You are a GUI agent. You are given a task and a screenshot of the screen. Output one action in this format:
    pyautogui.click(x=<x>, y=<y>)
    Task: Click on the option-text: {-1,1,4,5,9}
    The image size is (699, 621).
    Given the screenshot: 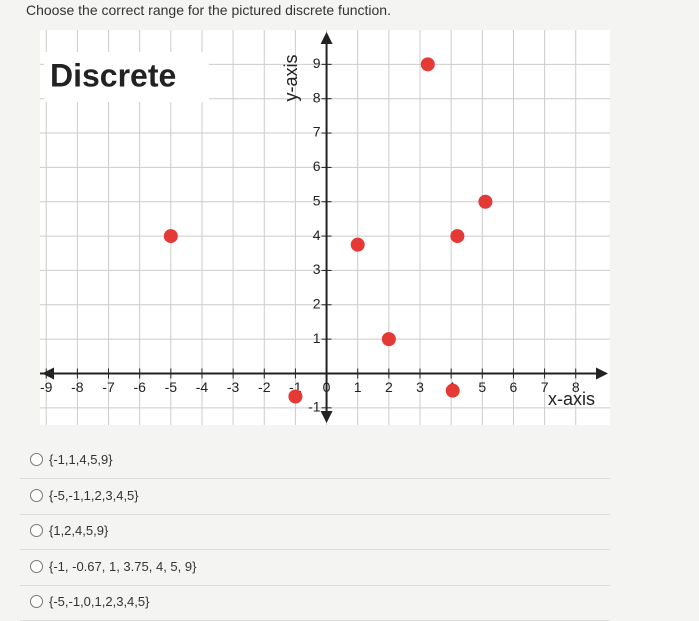 What is the action you would take?
    pyautogui.click(x=81, y=459)
    